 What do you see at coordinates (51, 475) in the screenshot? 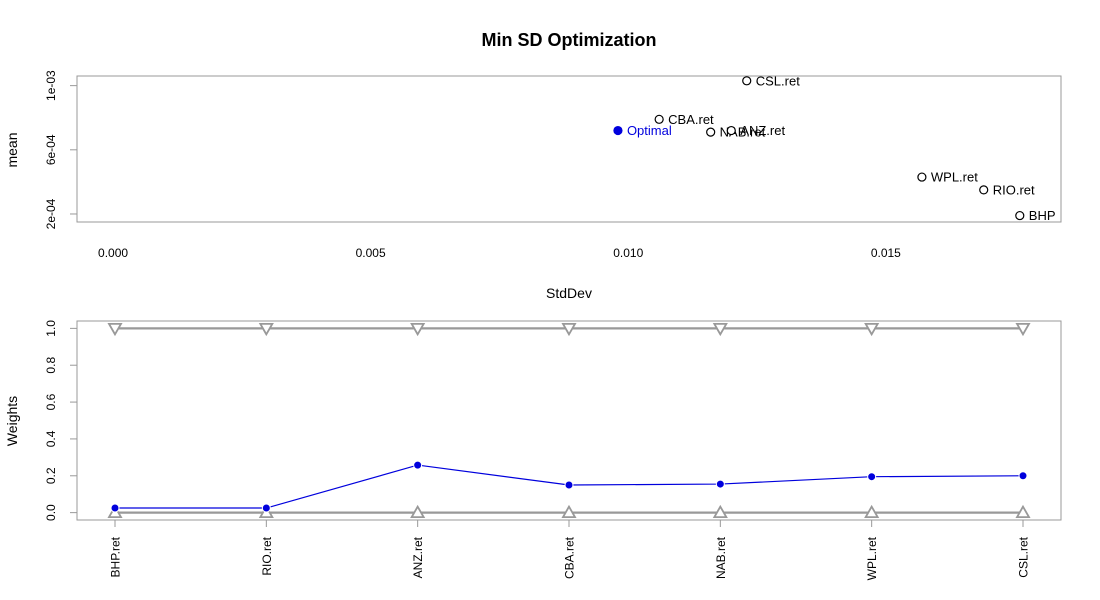
I see `weight-y-tick-label-1: 0.2` at bounding box center [51, 475].